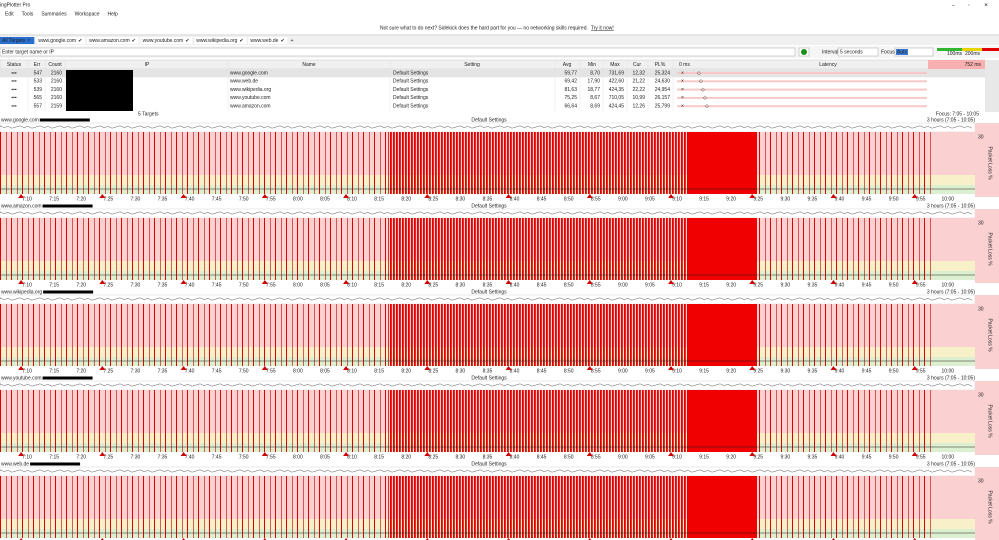  What do you see at coordinates (660, 65) in the screenshot?
I see `column-header: PL%` at bounding box center [660, 65].